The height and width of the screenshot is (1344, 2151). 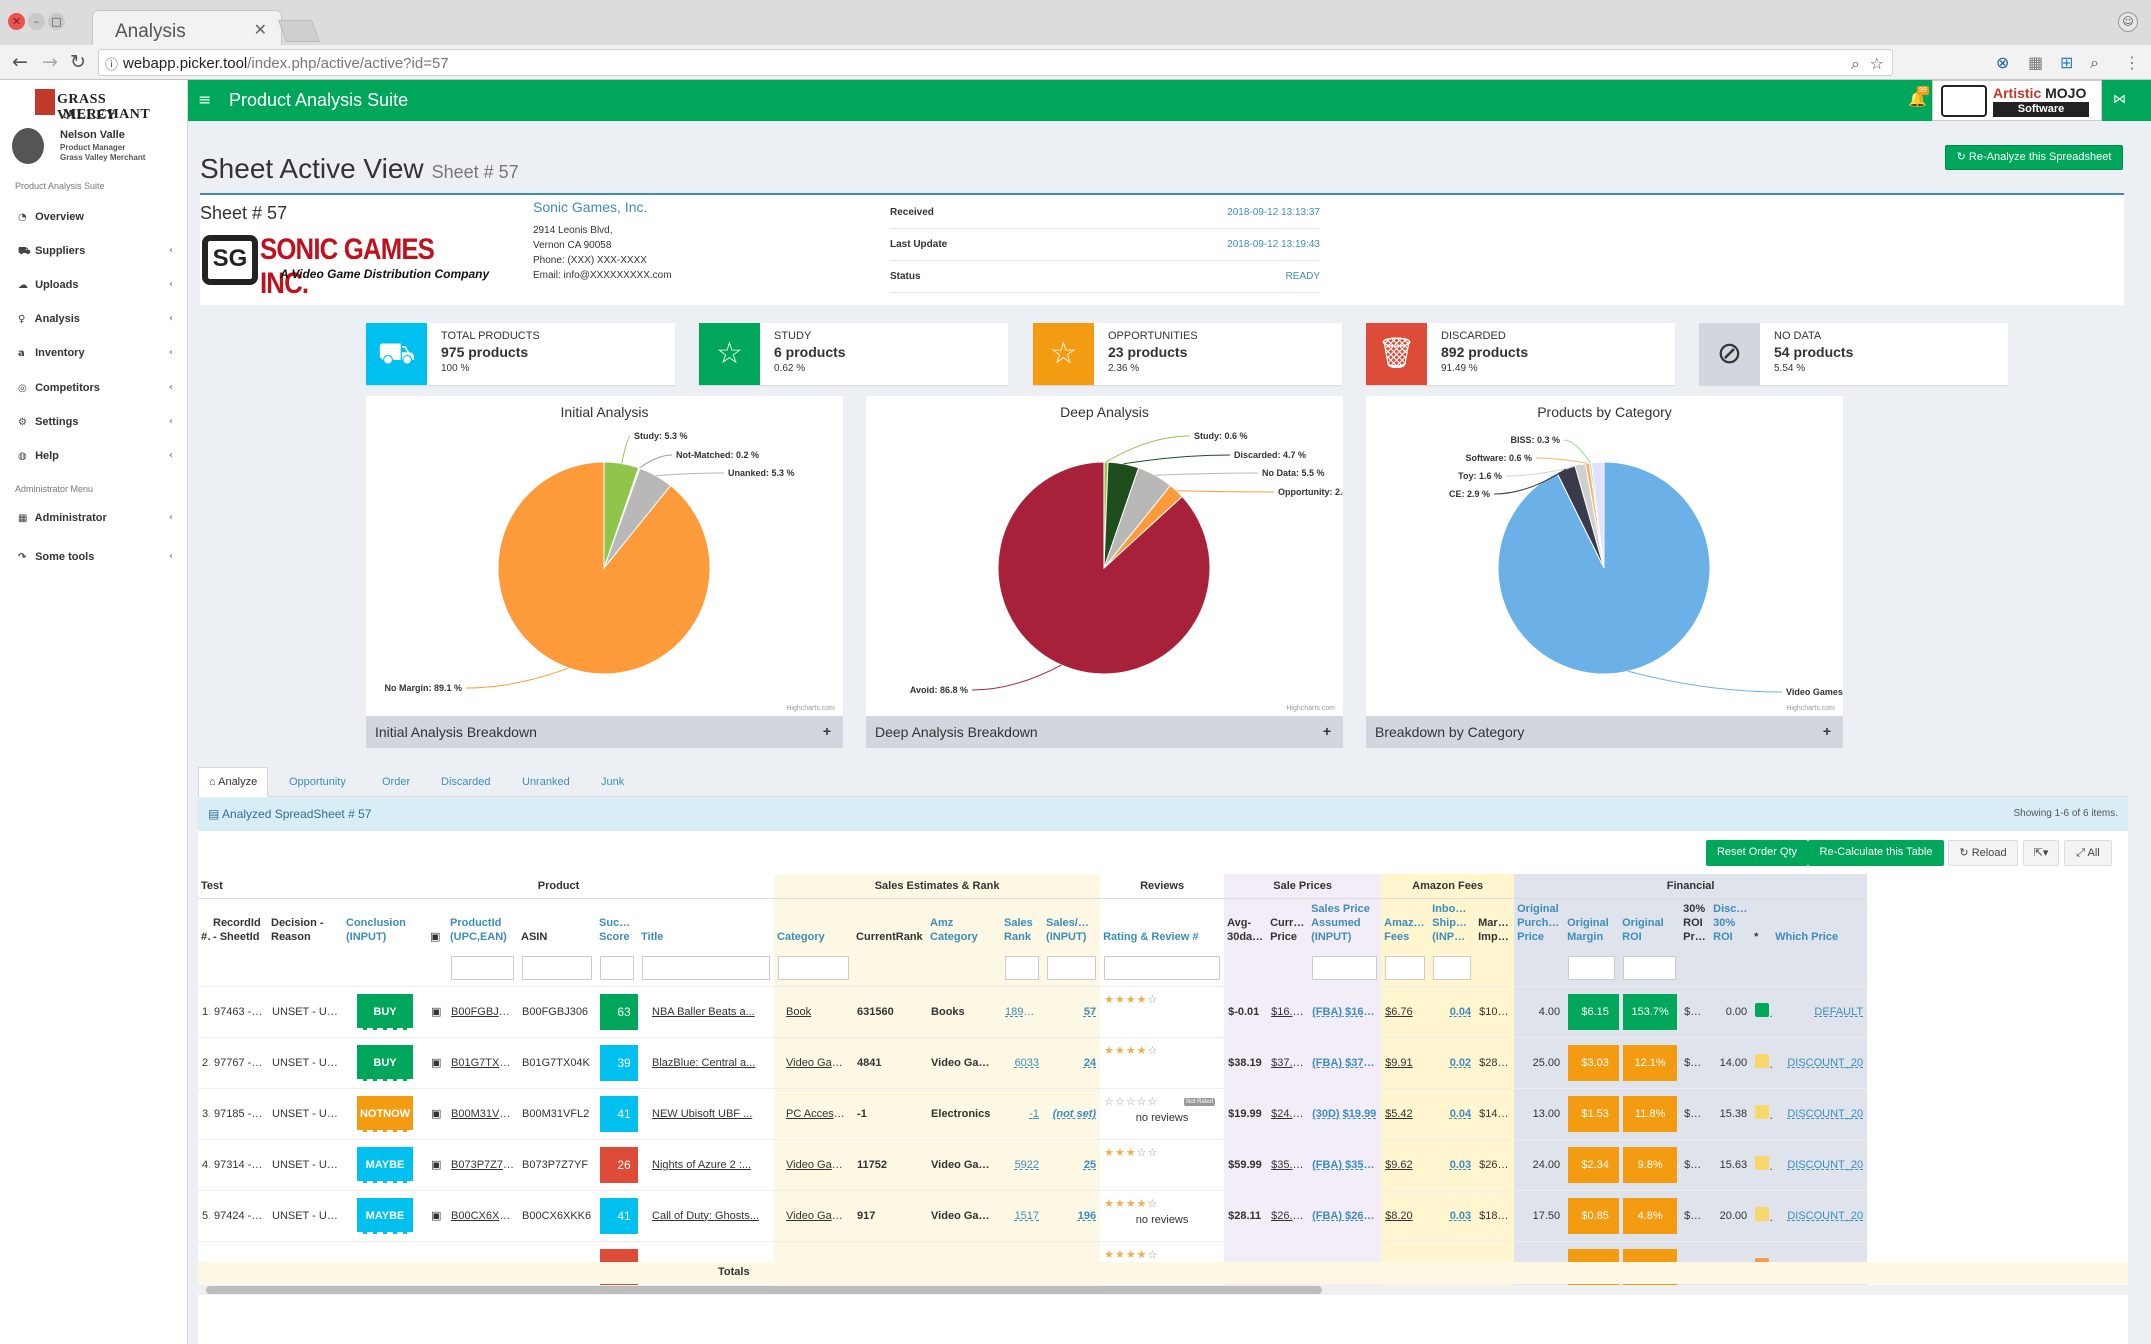 I want to click on company-link: Sonic Games, Inc., so click(x=590, y=207).